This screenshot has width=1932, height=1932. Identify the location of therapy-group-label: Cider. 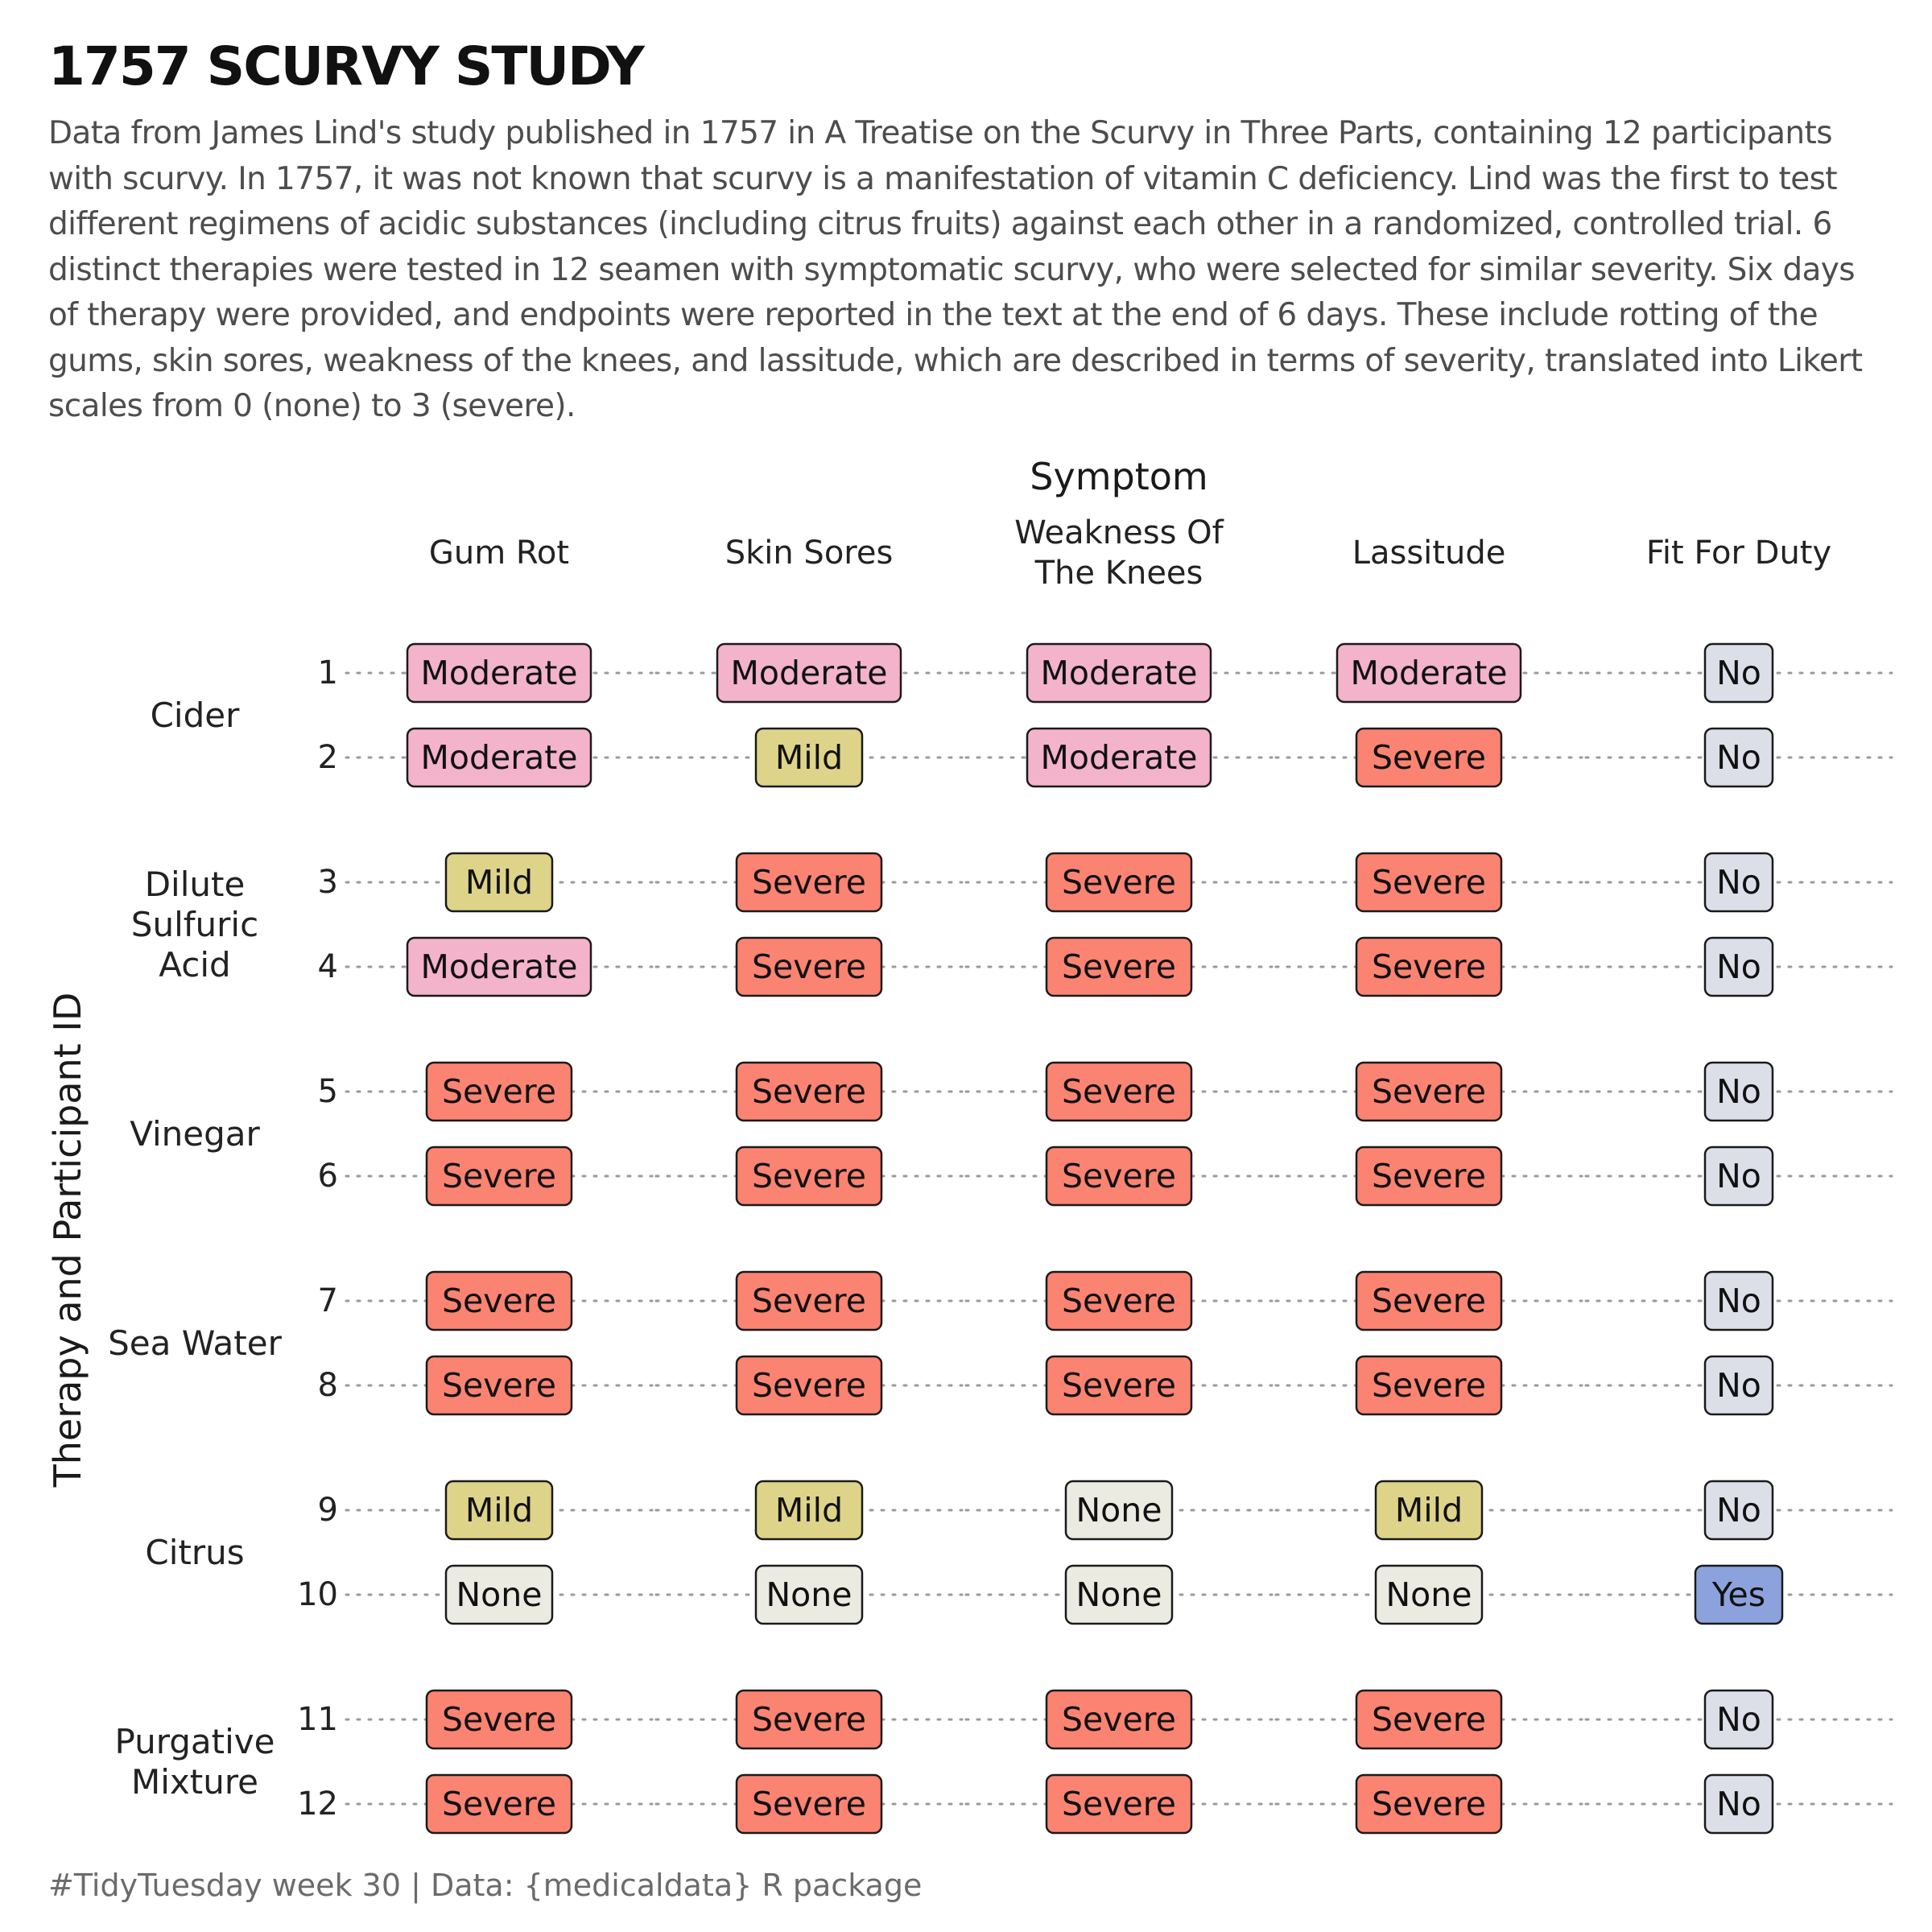
(195, 715).